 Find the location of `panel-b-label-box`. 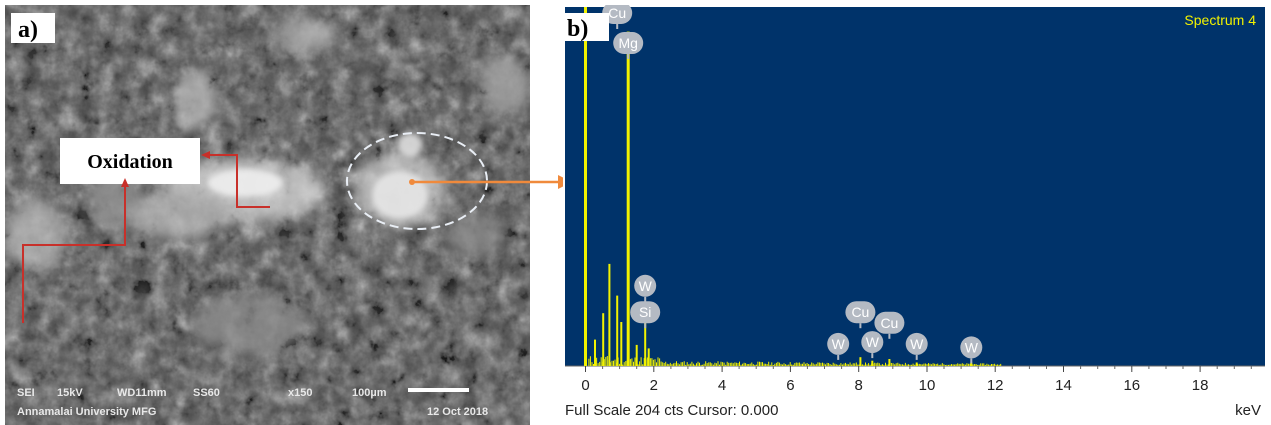

panel-b-label-box is located at coordinates (586, 27).